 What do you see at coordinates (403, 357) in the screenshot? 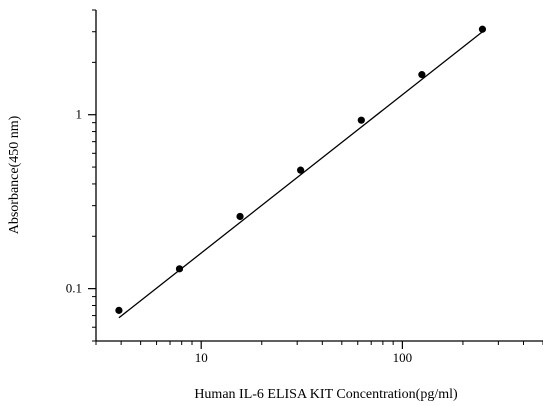
I see `x-tick-label: 100` at bounding box center [403, 357].